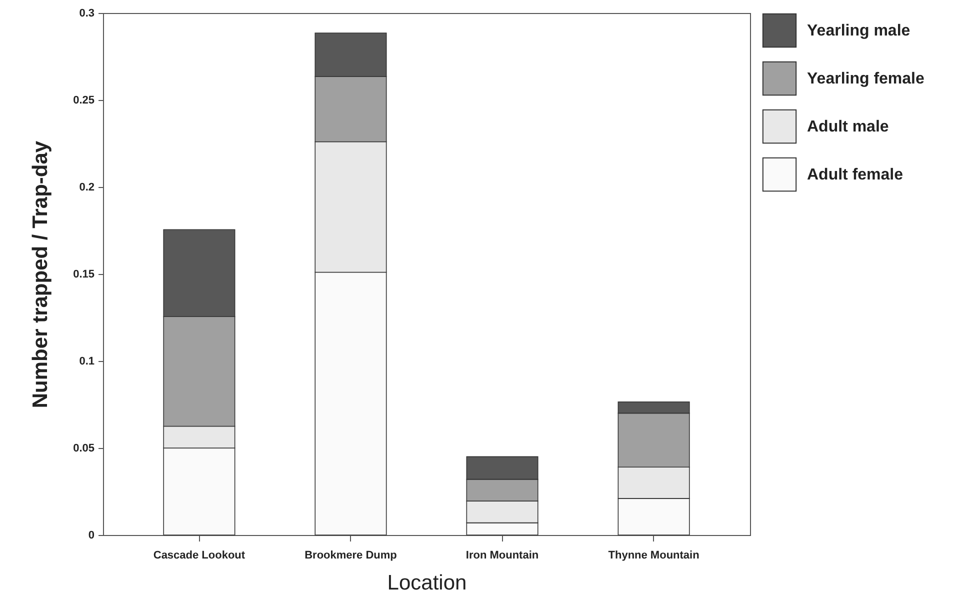 The image size is (960, 607). I want to click on x-tick-label: Cascade Lookout, so click(199, 556).